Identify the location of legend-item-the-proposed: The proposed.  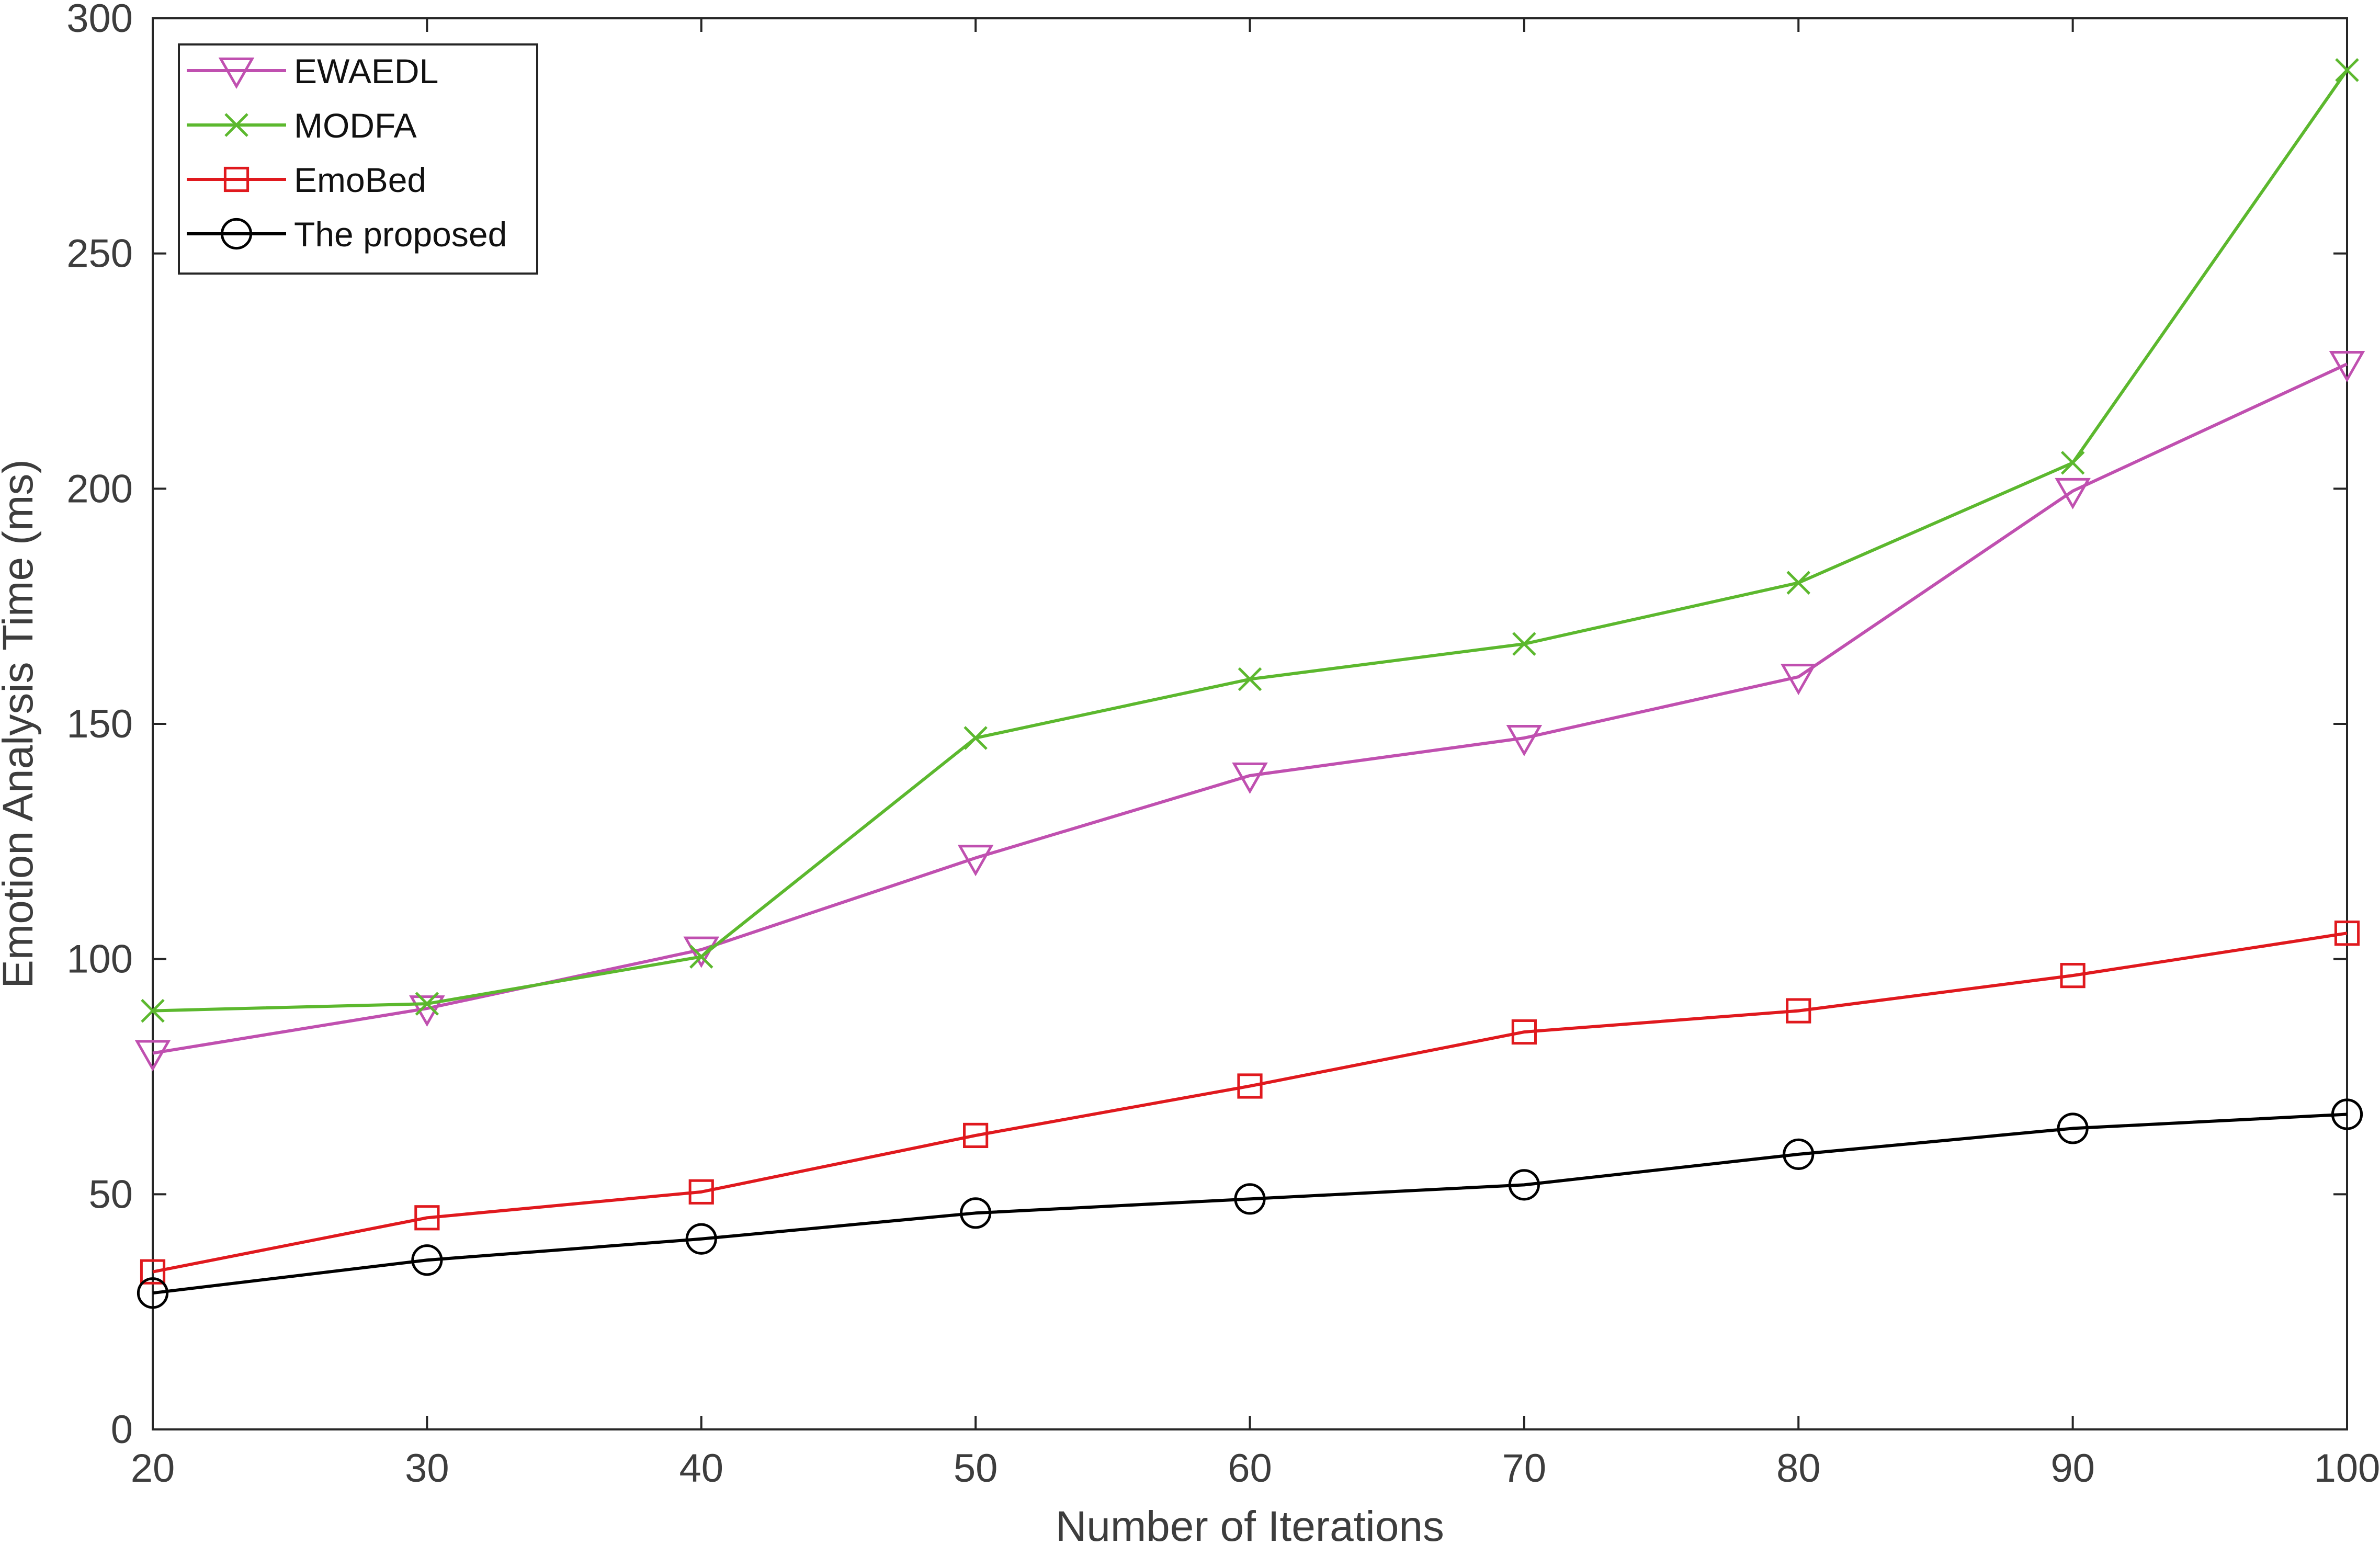
(347, 234).